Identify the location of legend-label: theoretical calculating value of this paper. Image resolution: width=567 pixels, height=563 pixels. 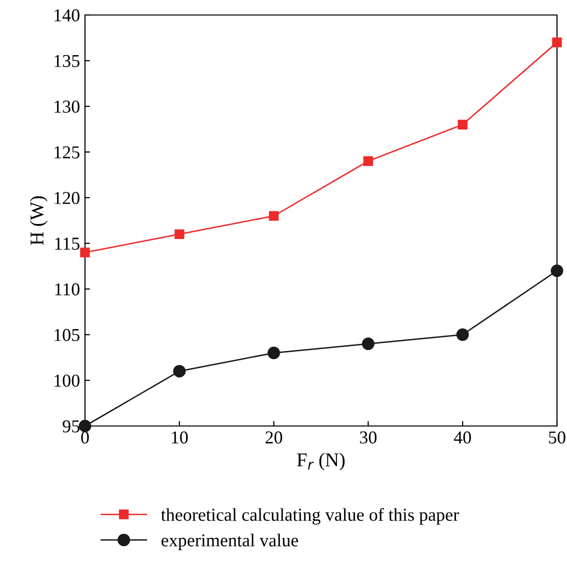
(310, 516).